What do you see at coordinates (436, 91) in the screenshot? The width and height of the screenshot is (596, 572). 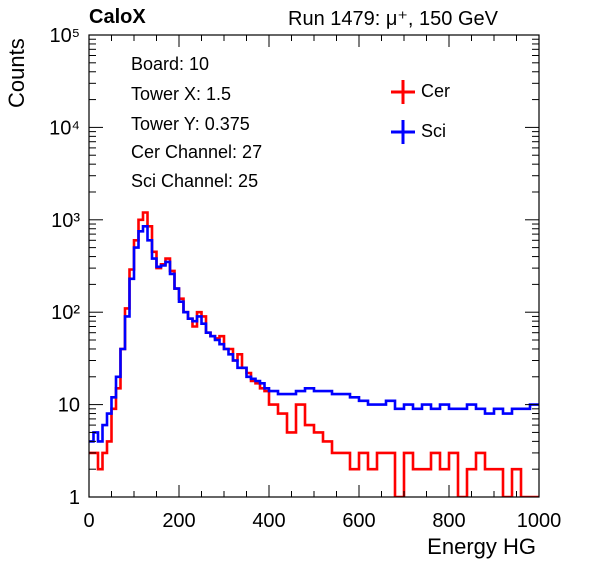 I see `legend-label-cer: Cer` at bounding box center [436, 91].